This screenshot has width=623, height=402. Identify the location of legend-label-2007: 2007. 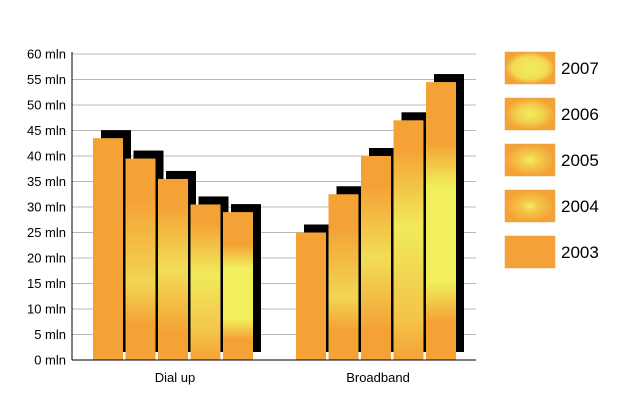
(580, 68).